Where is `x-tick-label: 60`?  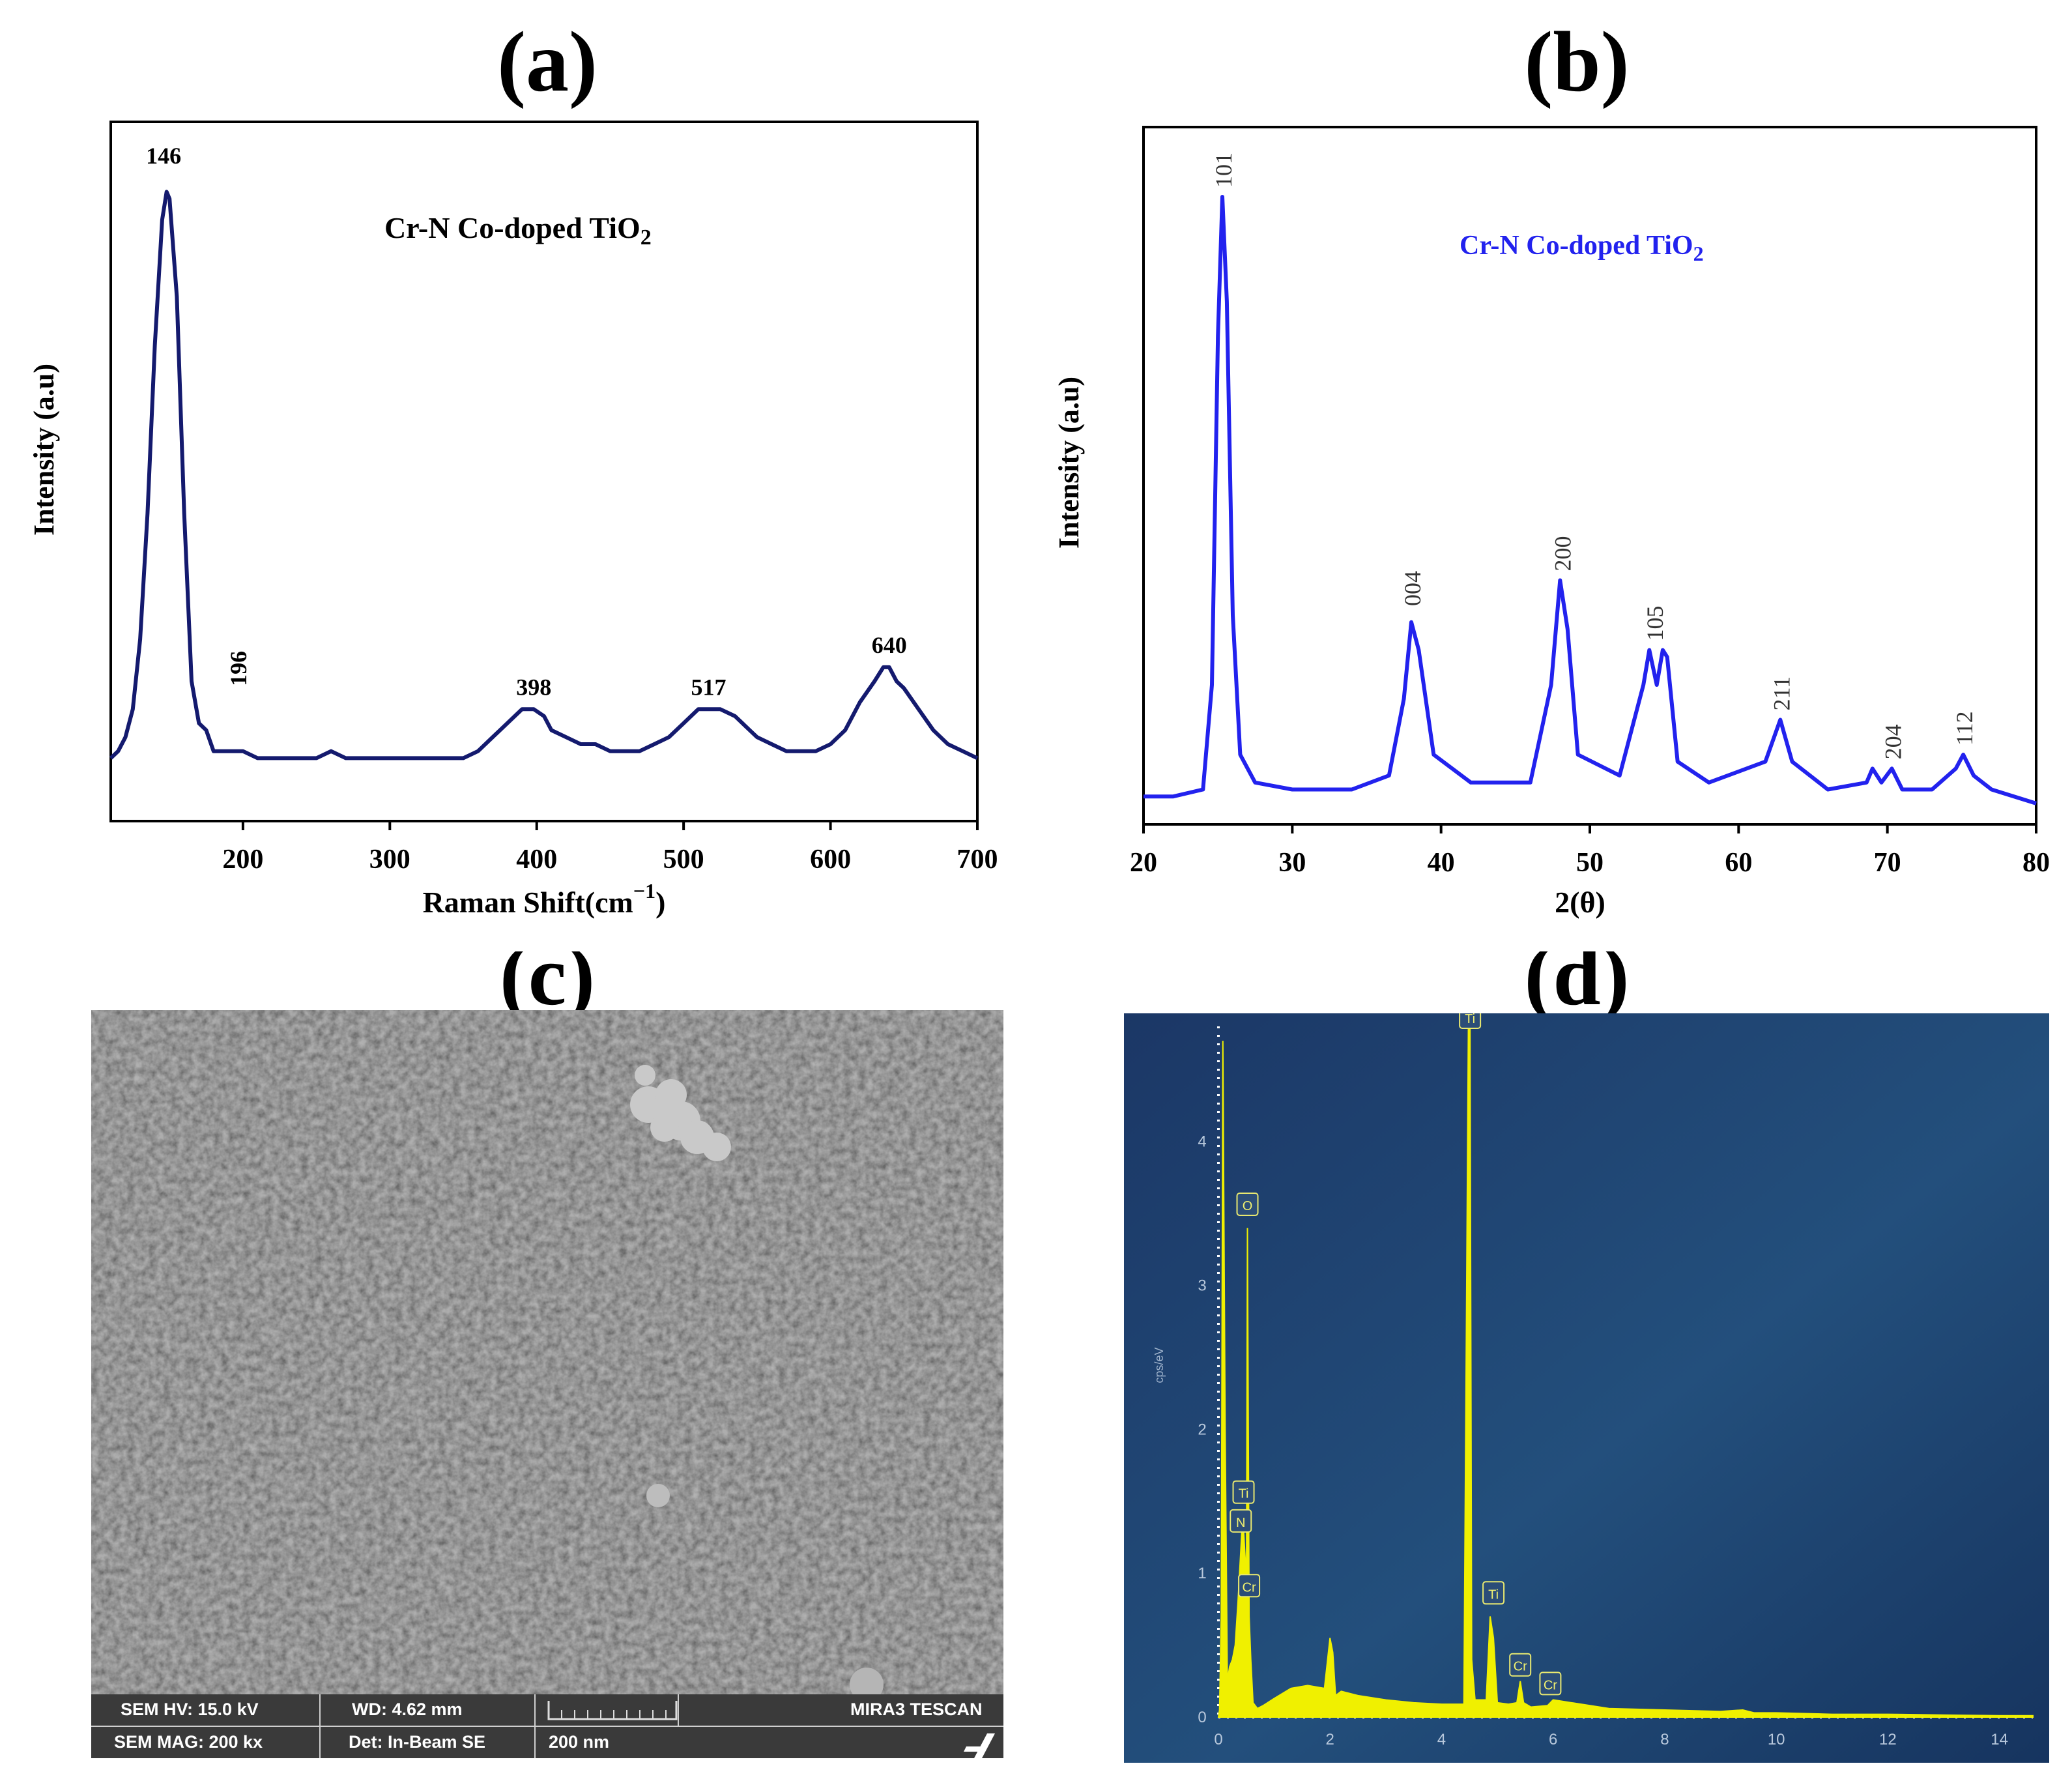
x-tick-label: 60 is located at coordinates (1738, 863).